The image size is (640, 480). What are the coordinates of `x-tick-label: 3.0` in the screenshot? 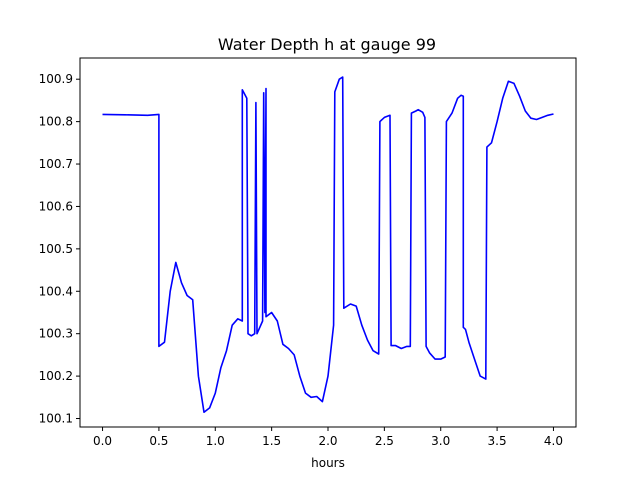 It's located at (440, 441).